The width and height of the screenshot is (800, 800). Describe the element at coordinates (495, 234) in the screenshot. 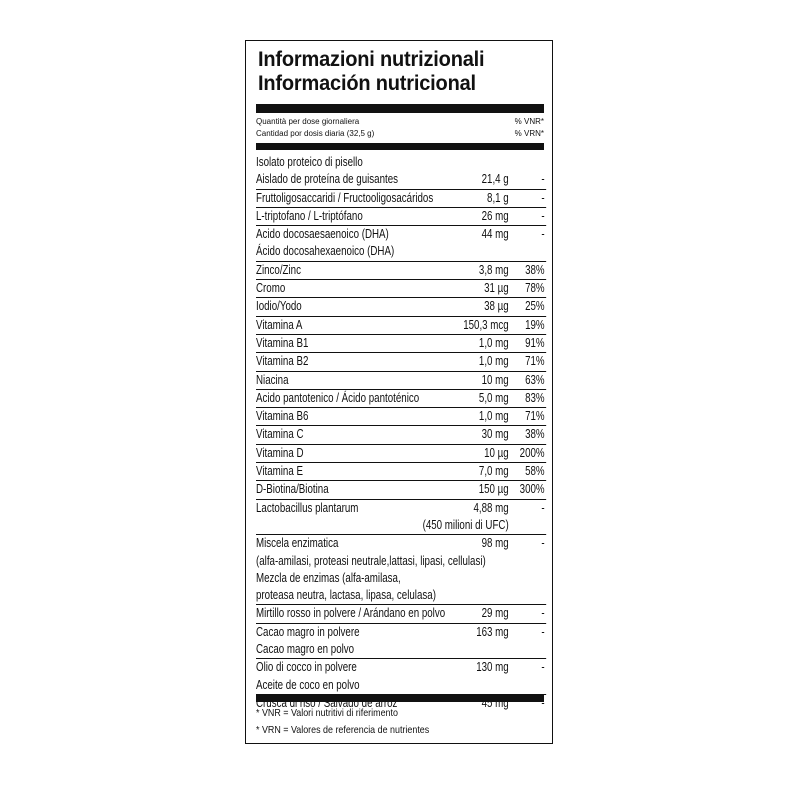

I see `amount: 44 mg` at that location.